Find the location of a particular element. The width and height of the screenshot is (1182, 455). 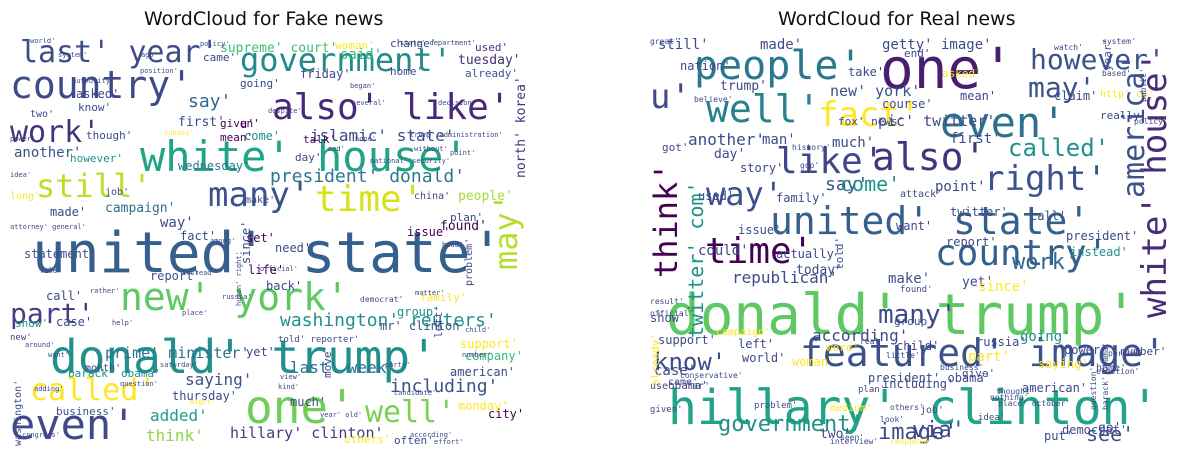

word: show' is located at coordinates (668, 318).